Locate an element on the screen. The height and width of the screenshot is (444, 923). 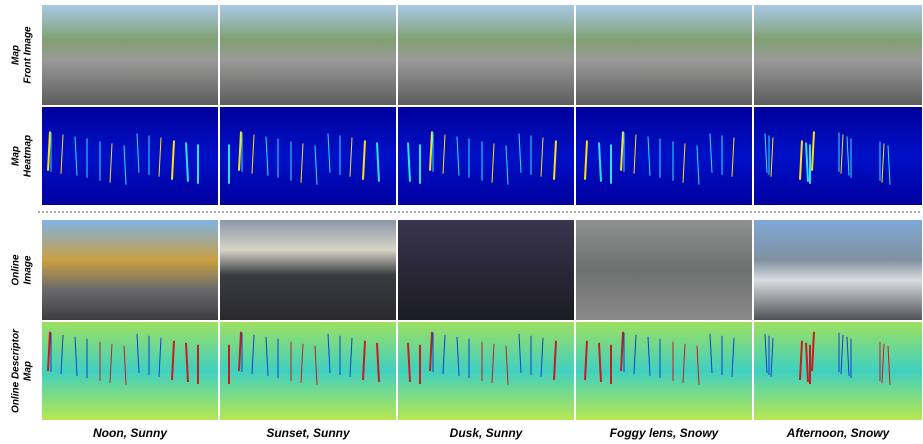
row-label: Front Image is located at coordinates (28, 55).